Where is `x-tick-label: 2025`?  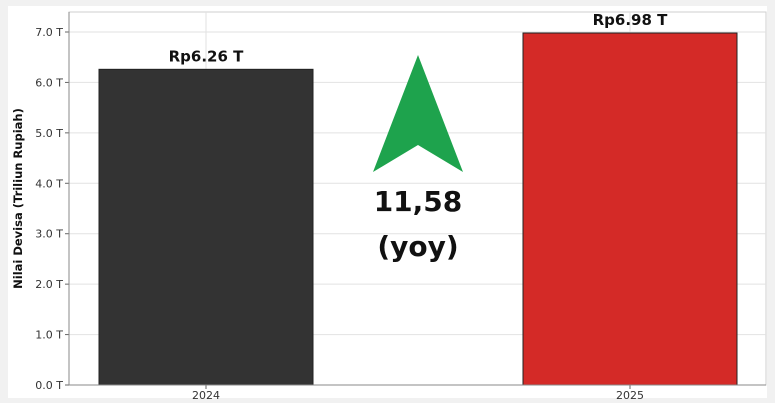
x-tick-label: 2025 is located at coordinates (630, 395).